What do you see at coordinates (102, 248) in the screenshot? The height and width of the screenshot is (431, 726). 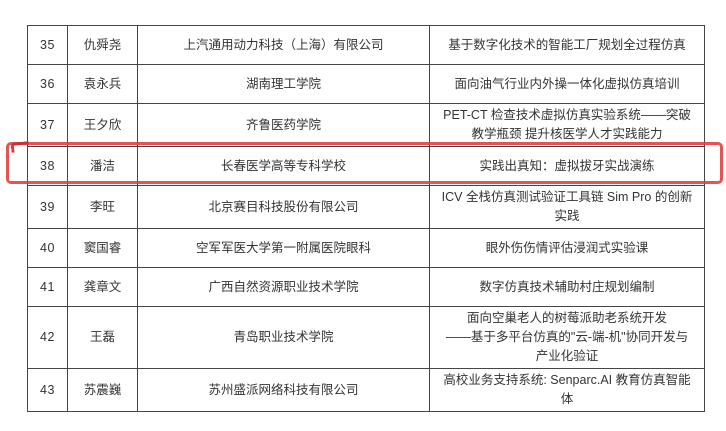 I see `person-name: 窦国睿` at bounding box center [102, 248].